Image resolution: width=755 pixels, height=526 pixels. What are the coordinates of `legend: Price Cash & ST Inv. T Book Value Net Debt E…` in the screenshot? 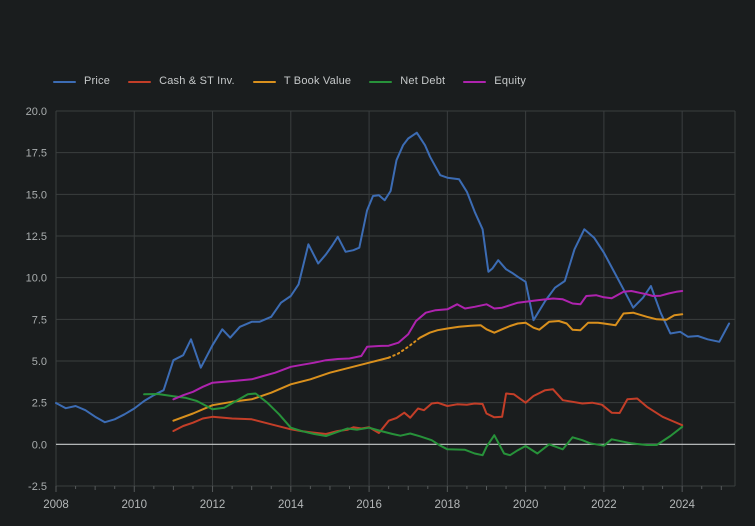 It's located at (289, 81).